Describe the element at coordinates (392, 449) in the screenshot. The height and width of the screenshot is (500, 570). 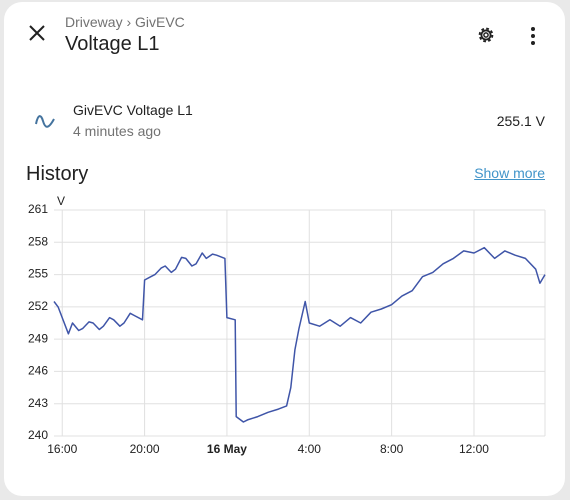
I see `x-tick-label: 8:00` at that location.